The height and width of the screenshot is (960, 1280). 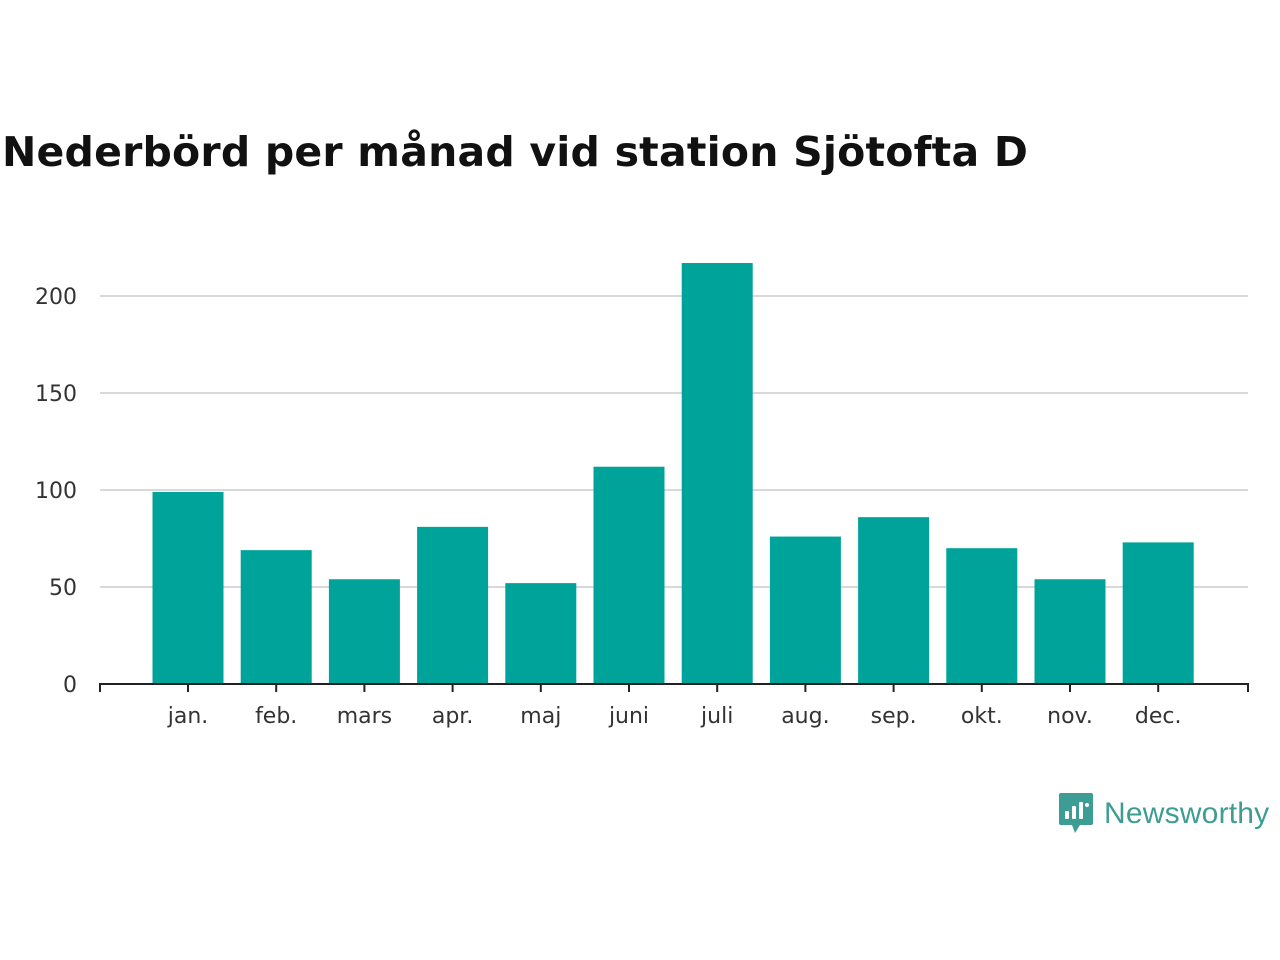 I want to click on newsworthy-logo-icon, so click(x=1076, y=813).